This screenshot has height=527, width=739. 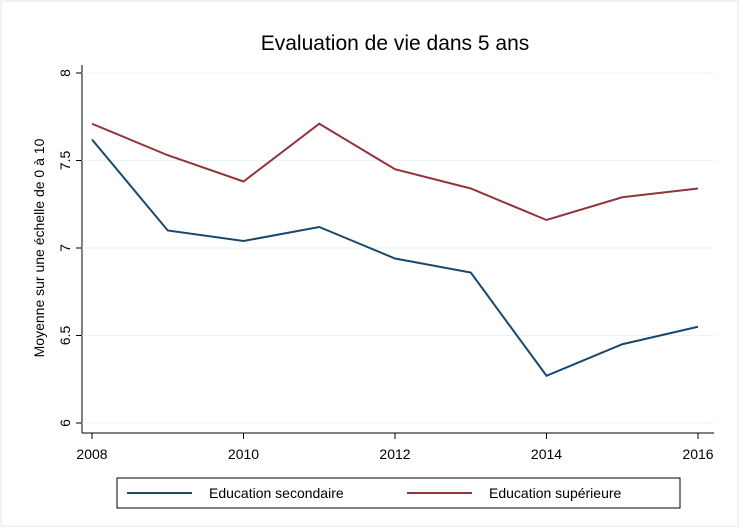 I want to click on y-tick-label: 8, so click(x=65, y=73).